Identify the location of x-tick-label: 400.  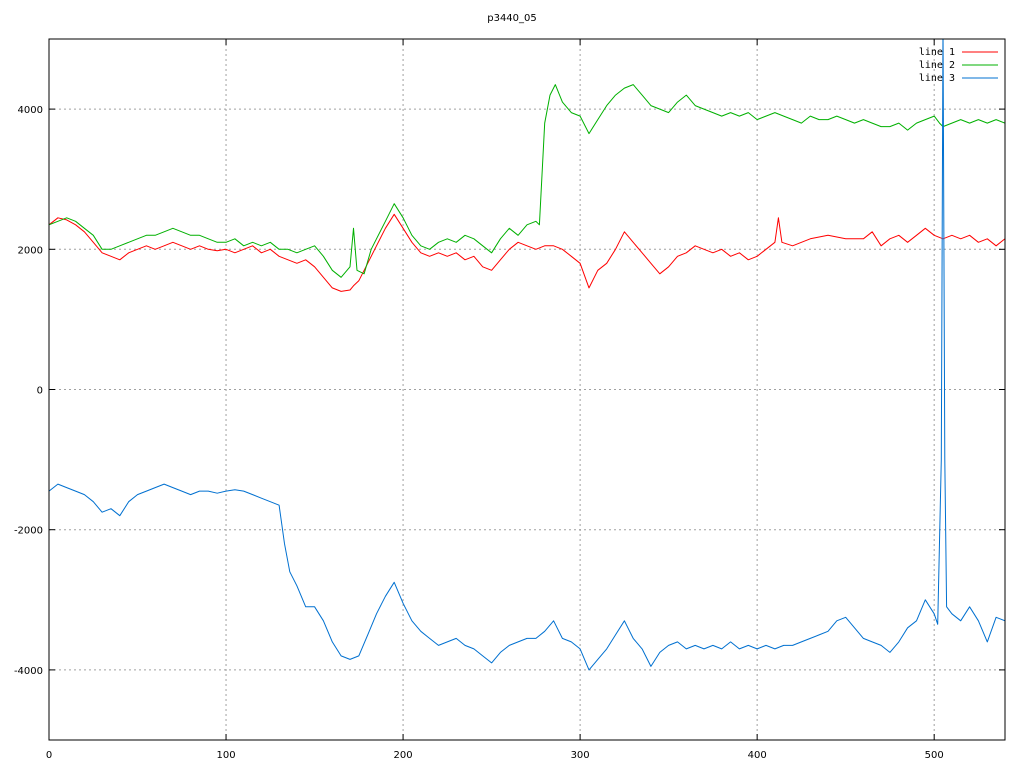
(757, 755).